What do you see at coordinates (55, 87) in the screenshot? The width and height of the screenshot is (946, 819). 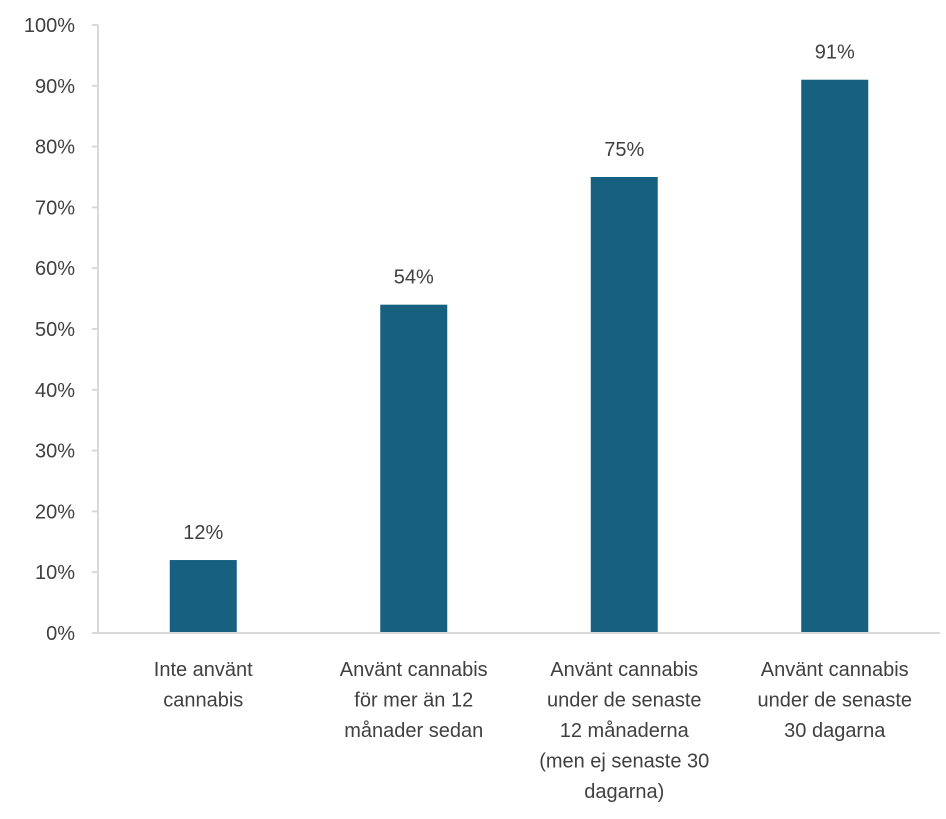 I see `y-tick-label: 90%` at bounding box center [55, 87].